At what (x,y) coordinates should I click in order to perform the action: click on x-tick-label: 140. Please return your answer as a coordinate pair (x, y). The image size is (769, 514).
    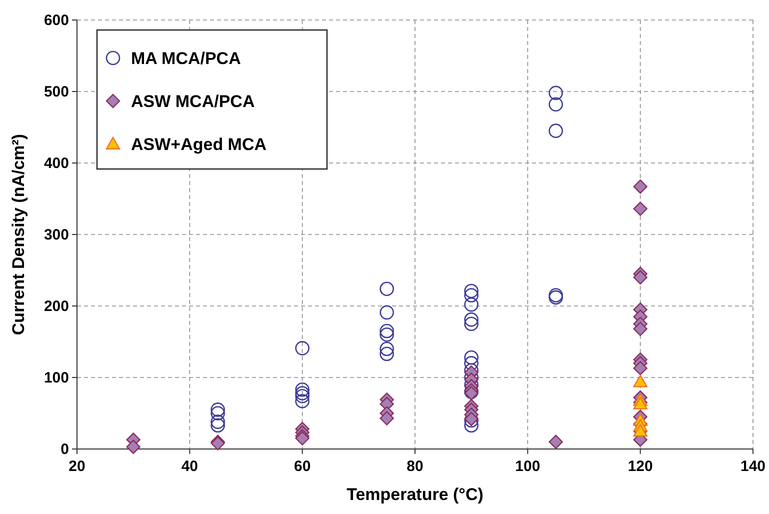
    Looking at the image, I should click on (753, 466).